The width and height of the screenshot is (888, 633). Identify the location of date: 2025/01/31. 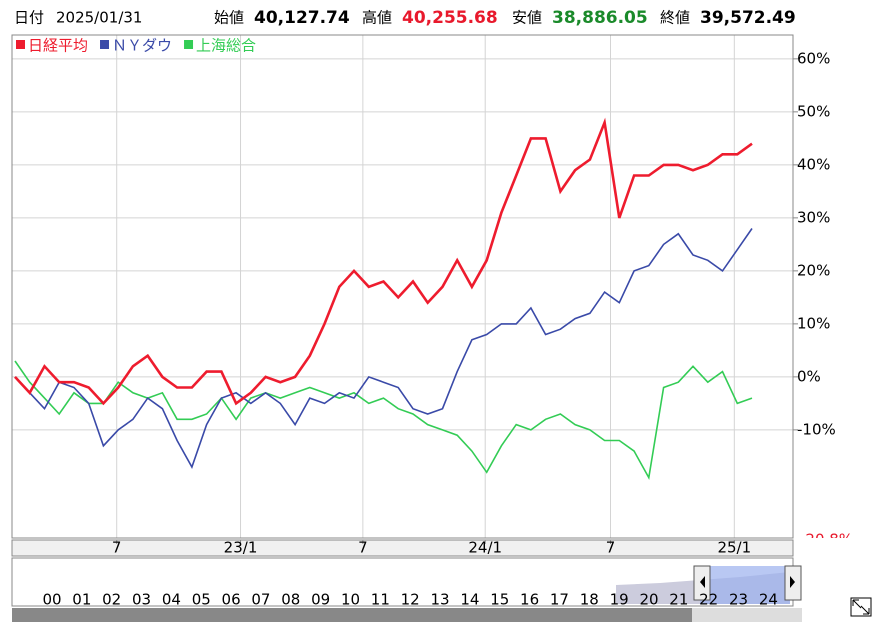
(99, 18).